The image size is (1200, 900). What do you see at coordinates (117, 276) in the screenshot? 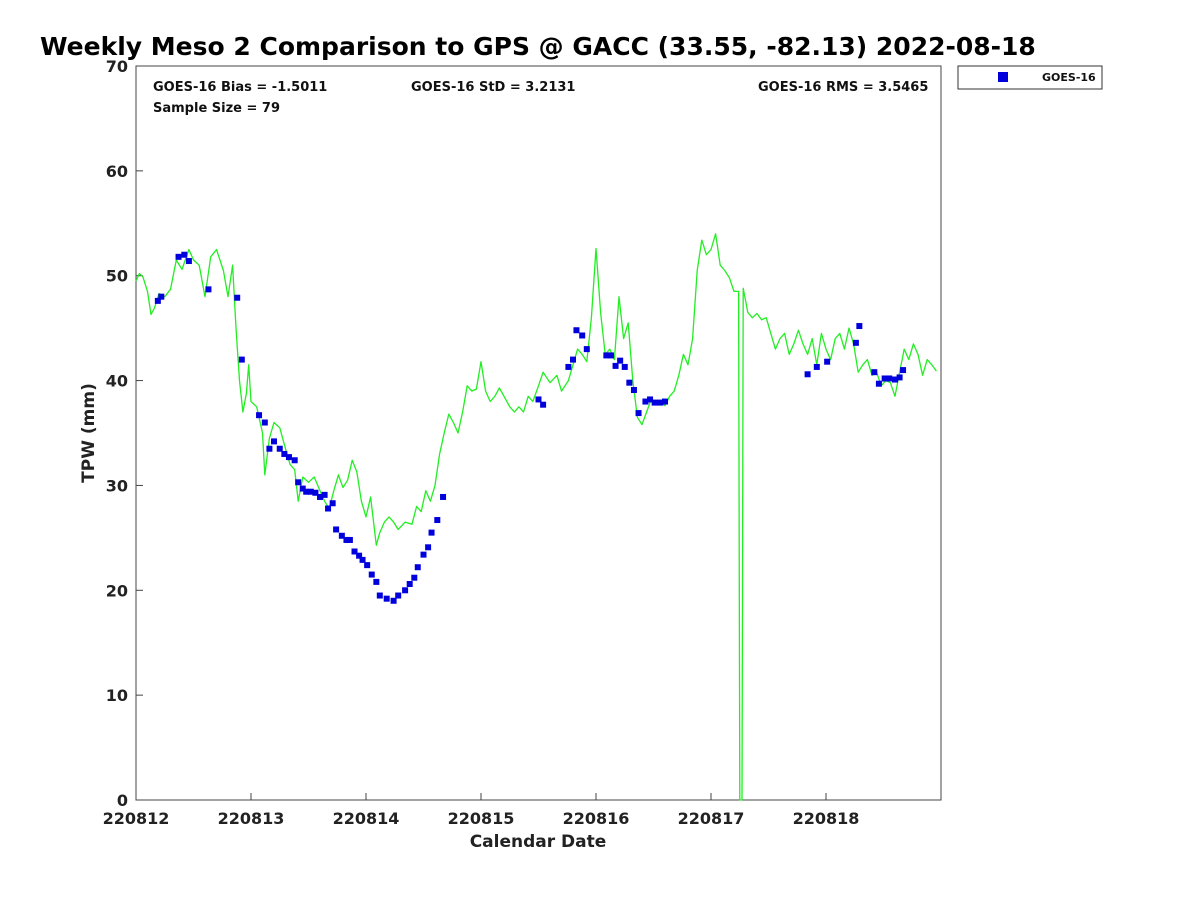
I see `y-tick-label: 50` at bounding box center [117, 276].